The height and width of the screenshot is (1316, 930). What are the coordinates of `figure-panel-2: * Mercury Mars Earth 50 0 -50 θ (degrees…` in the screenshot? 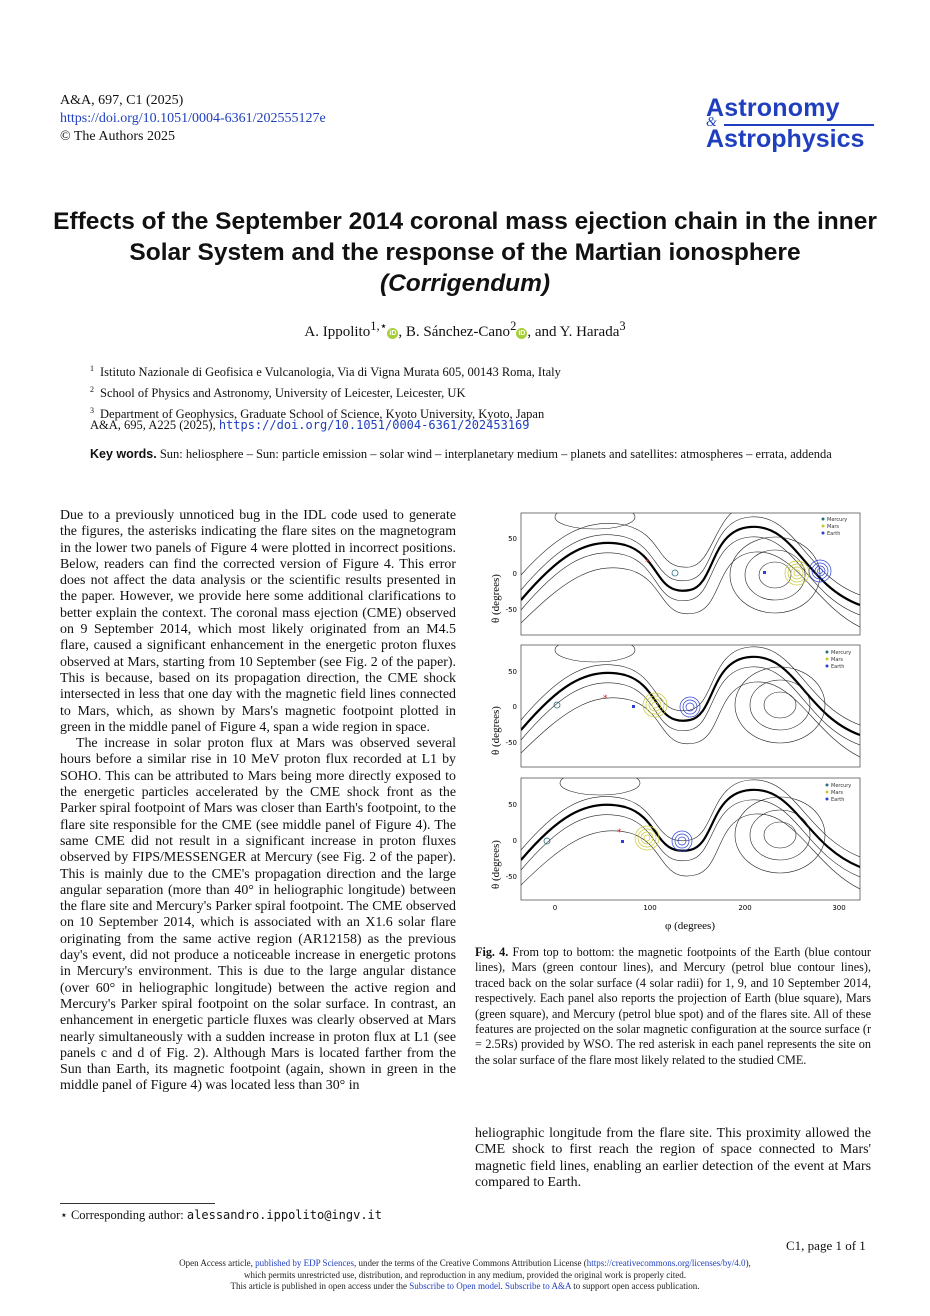 It's located at (675, 706).